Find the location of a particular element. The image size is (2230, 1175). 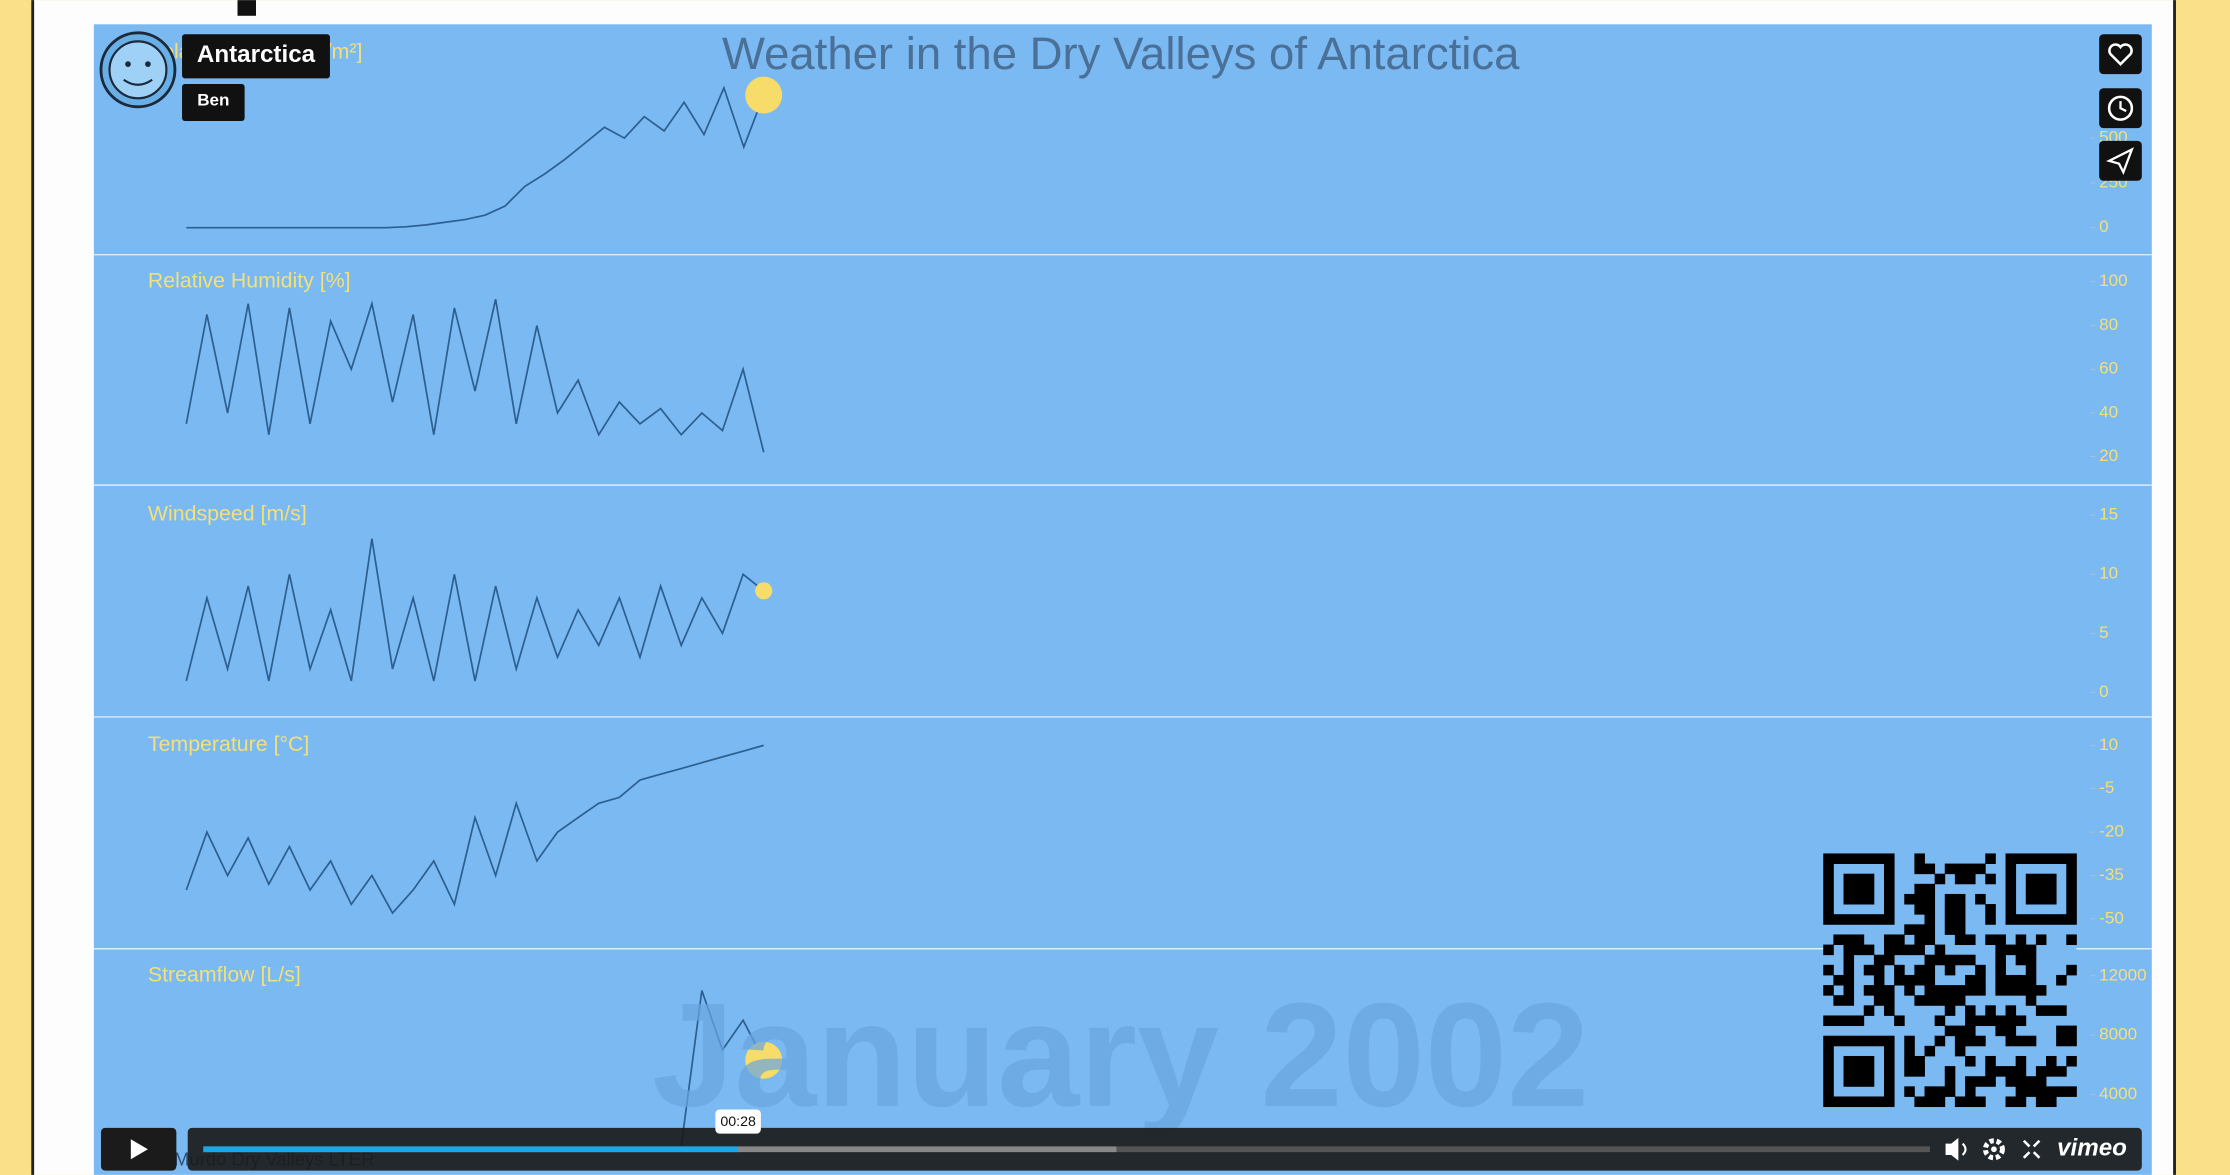

title-badge is located at coordinates (256, 56).